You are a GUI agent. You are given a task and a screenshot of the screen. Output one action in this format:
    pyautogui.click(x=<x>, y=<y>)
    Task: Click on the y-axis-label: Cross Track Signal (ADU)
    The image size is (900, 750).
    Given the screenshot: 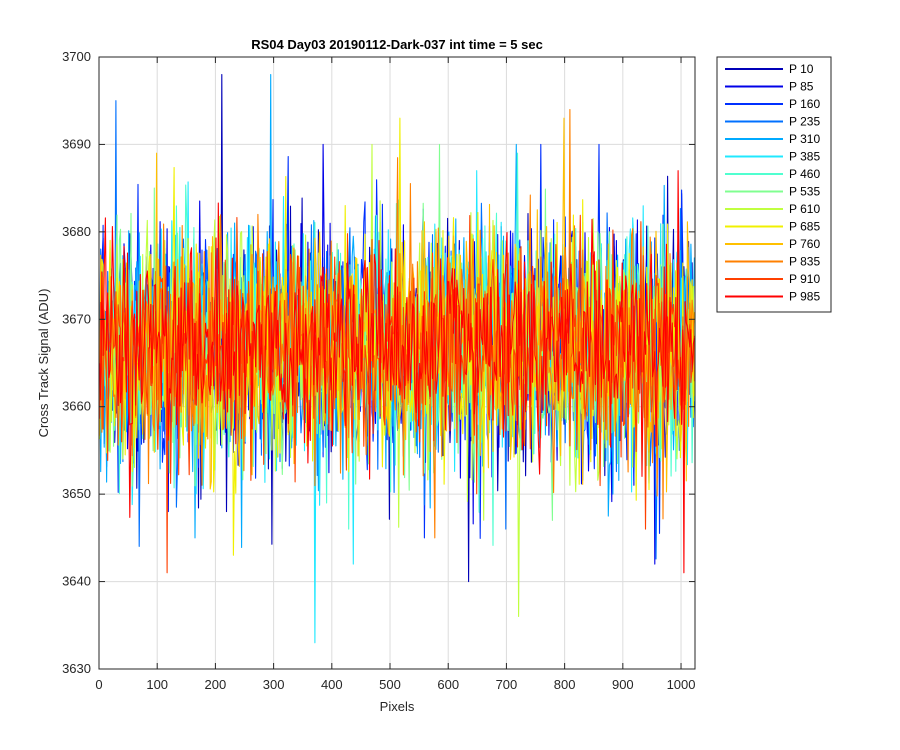 What is the action you would take?
    pyautogui.click(x=43, y=363)
    